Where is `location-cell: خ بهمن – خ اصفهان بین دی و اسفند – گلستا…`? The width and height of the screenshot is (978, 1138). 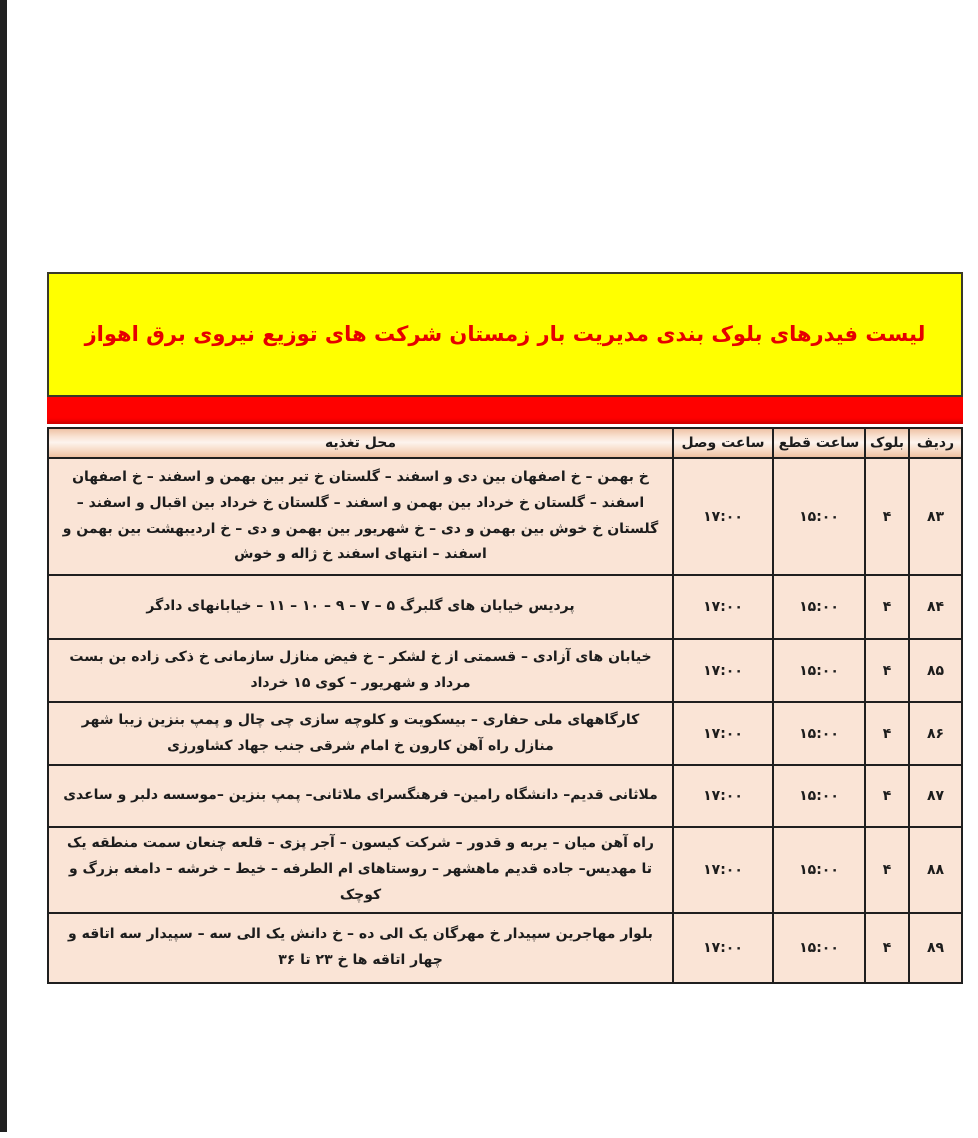
location-cell: خ بهمن – خ اصفهان بین دی و اسفند – گلستا… is located at coordinates (360, 516).